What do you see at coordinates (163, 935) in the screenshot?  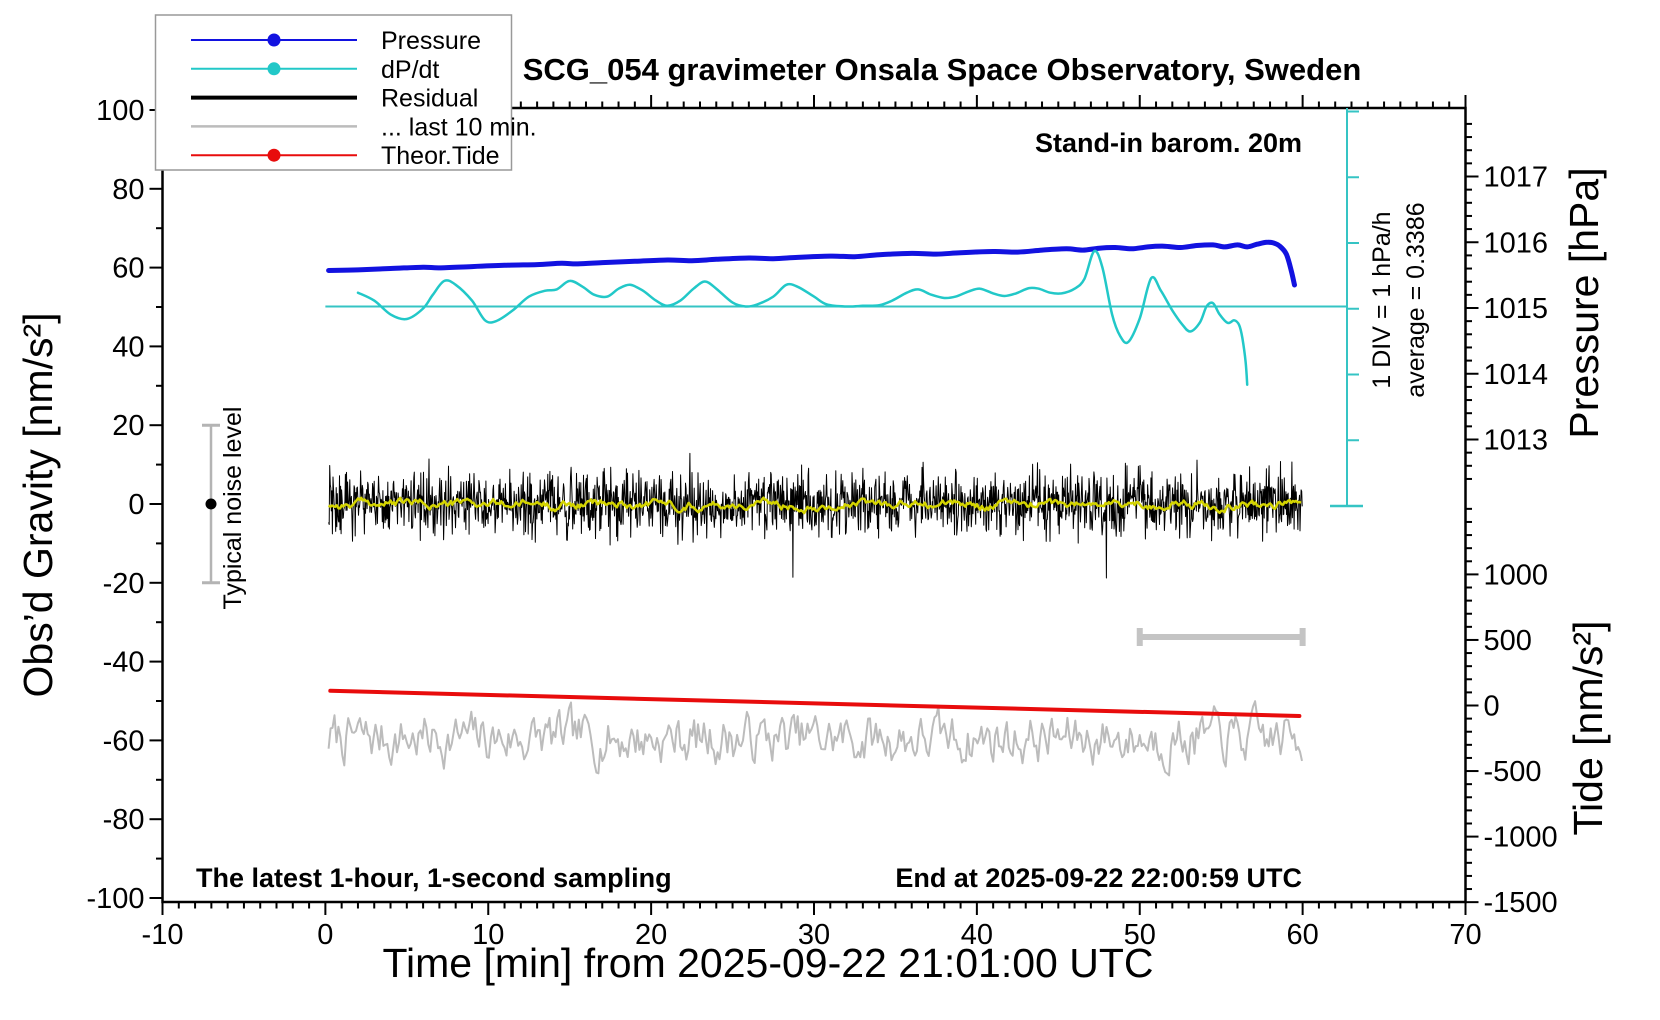 I see `tick-label: -10` at bounding box center [163, 935].